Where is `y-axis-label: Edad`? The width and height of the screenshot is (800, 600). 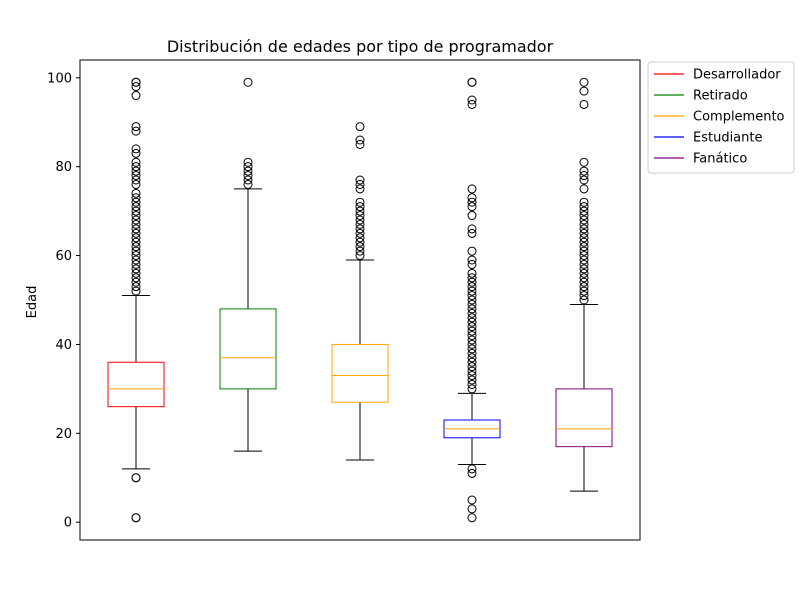
y-axis-label: Edad is located at coordinates (32, 302).